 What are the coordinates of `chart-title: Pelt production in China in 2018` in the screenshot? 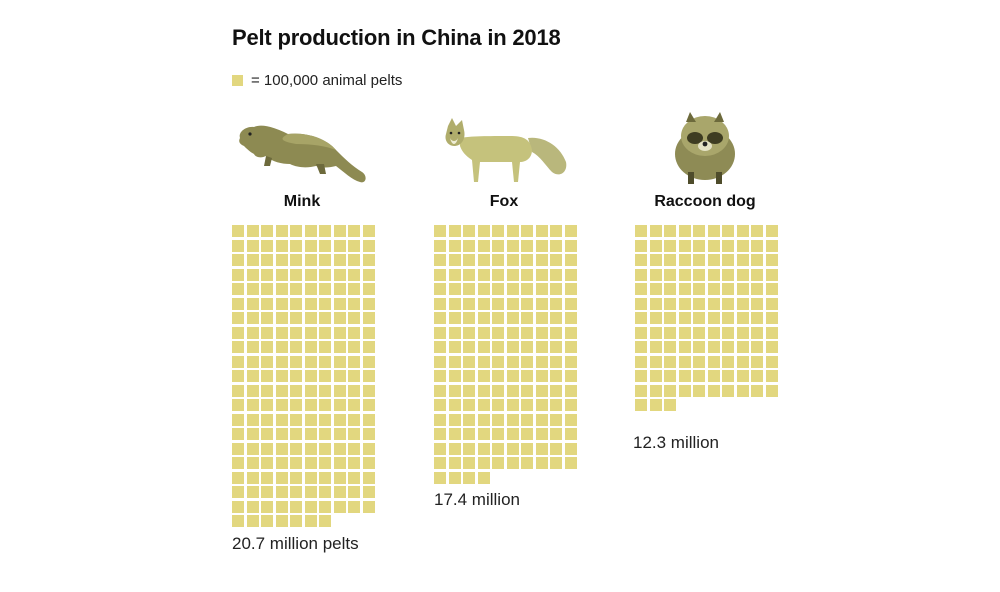 It's located at (396, 37).